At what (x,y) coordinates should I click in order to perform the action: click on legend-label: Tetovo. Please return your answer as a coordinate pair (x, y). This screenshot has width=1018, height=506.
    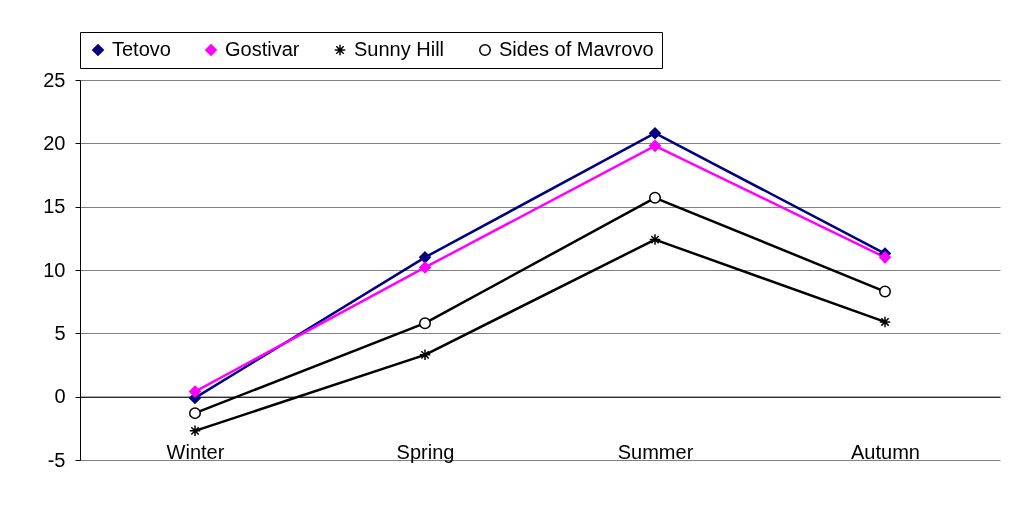
    Looking at the image, I should click on (141, 49).